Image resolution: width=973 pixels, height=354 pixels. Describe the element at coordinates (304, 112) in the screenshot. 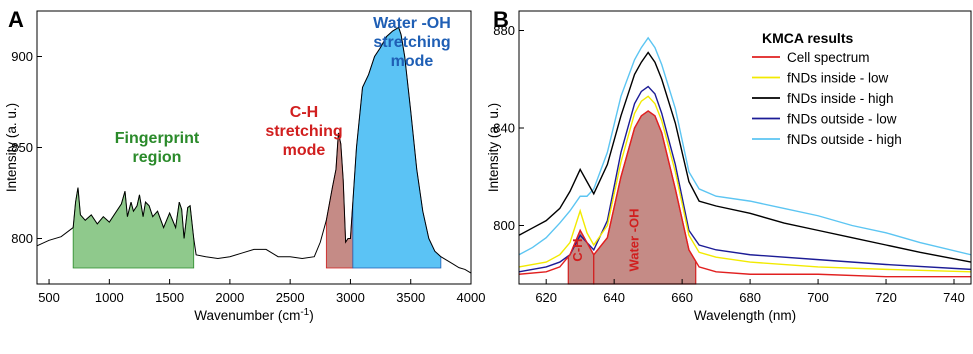

I see `region-label-1: C-H` at that location.